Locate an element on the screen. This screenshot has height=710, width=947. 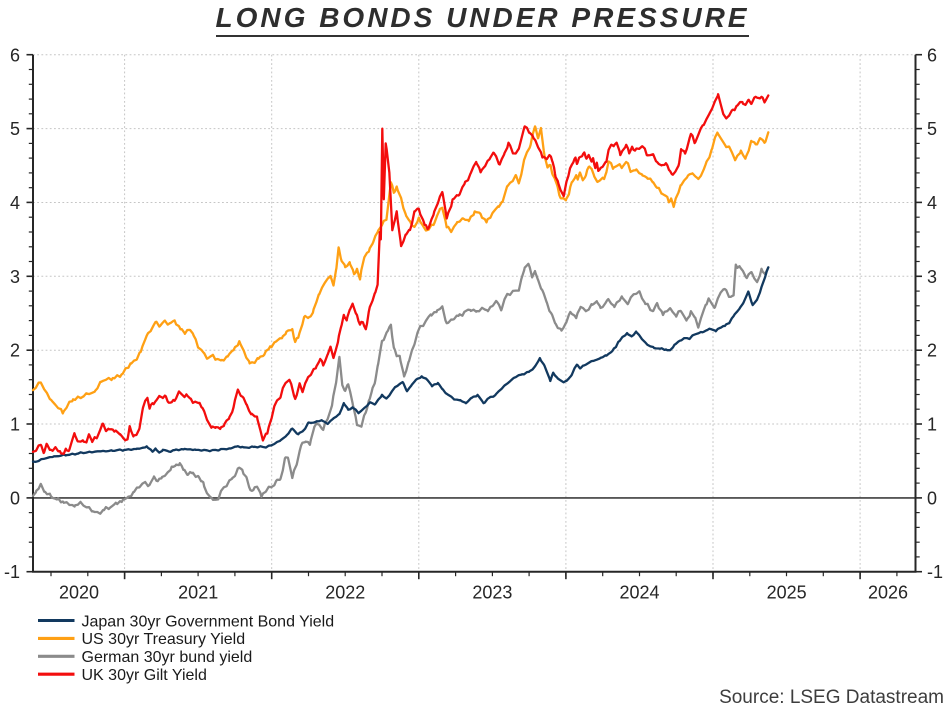
svg-text: 2026 is located at coordinates (888, 593).